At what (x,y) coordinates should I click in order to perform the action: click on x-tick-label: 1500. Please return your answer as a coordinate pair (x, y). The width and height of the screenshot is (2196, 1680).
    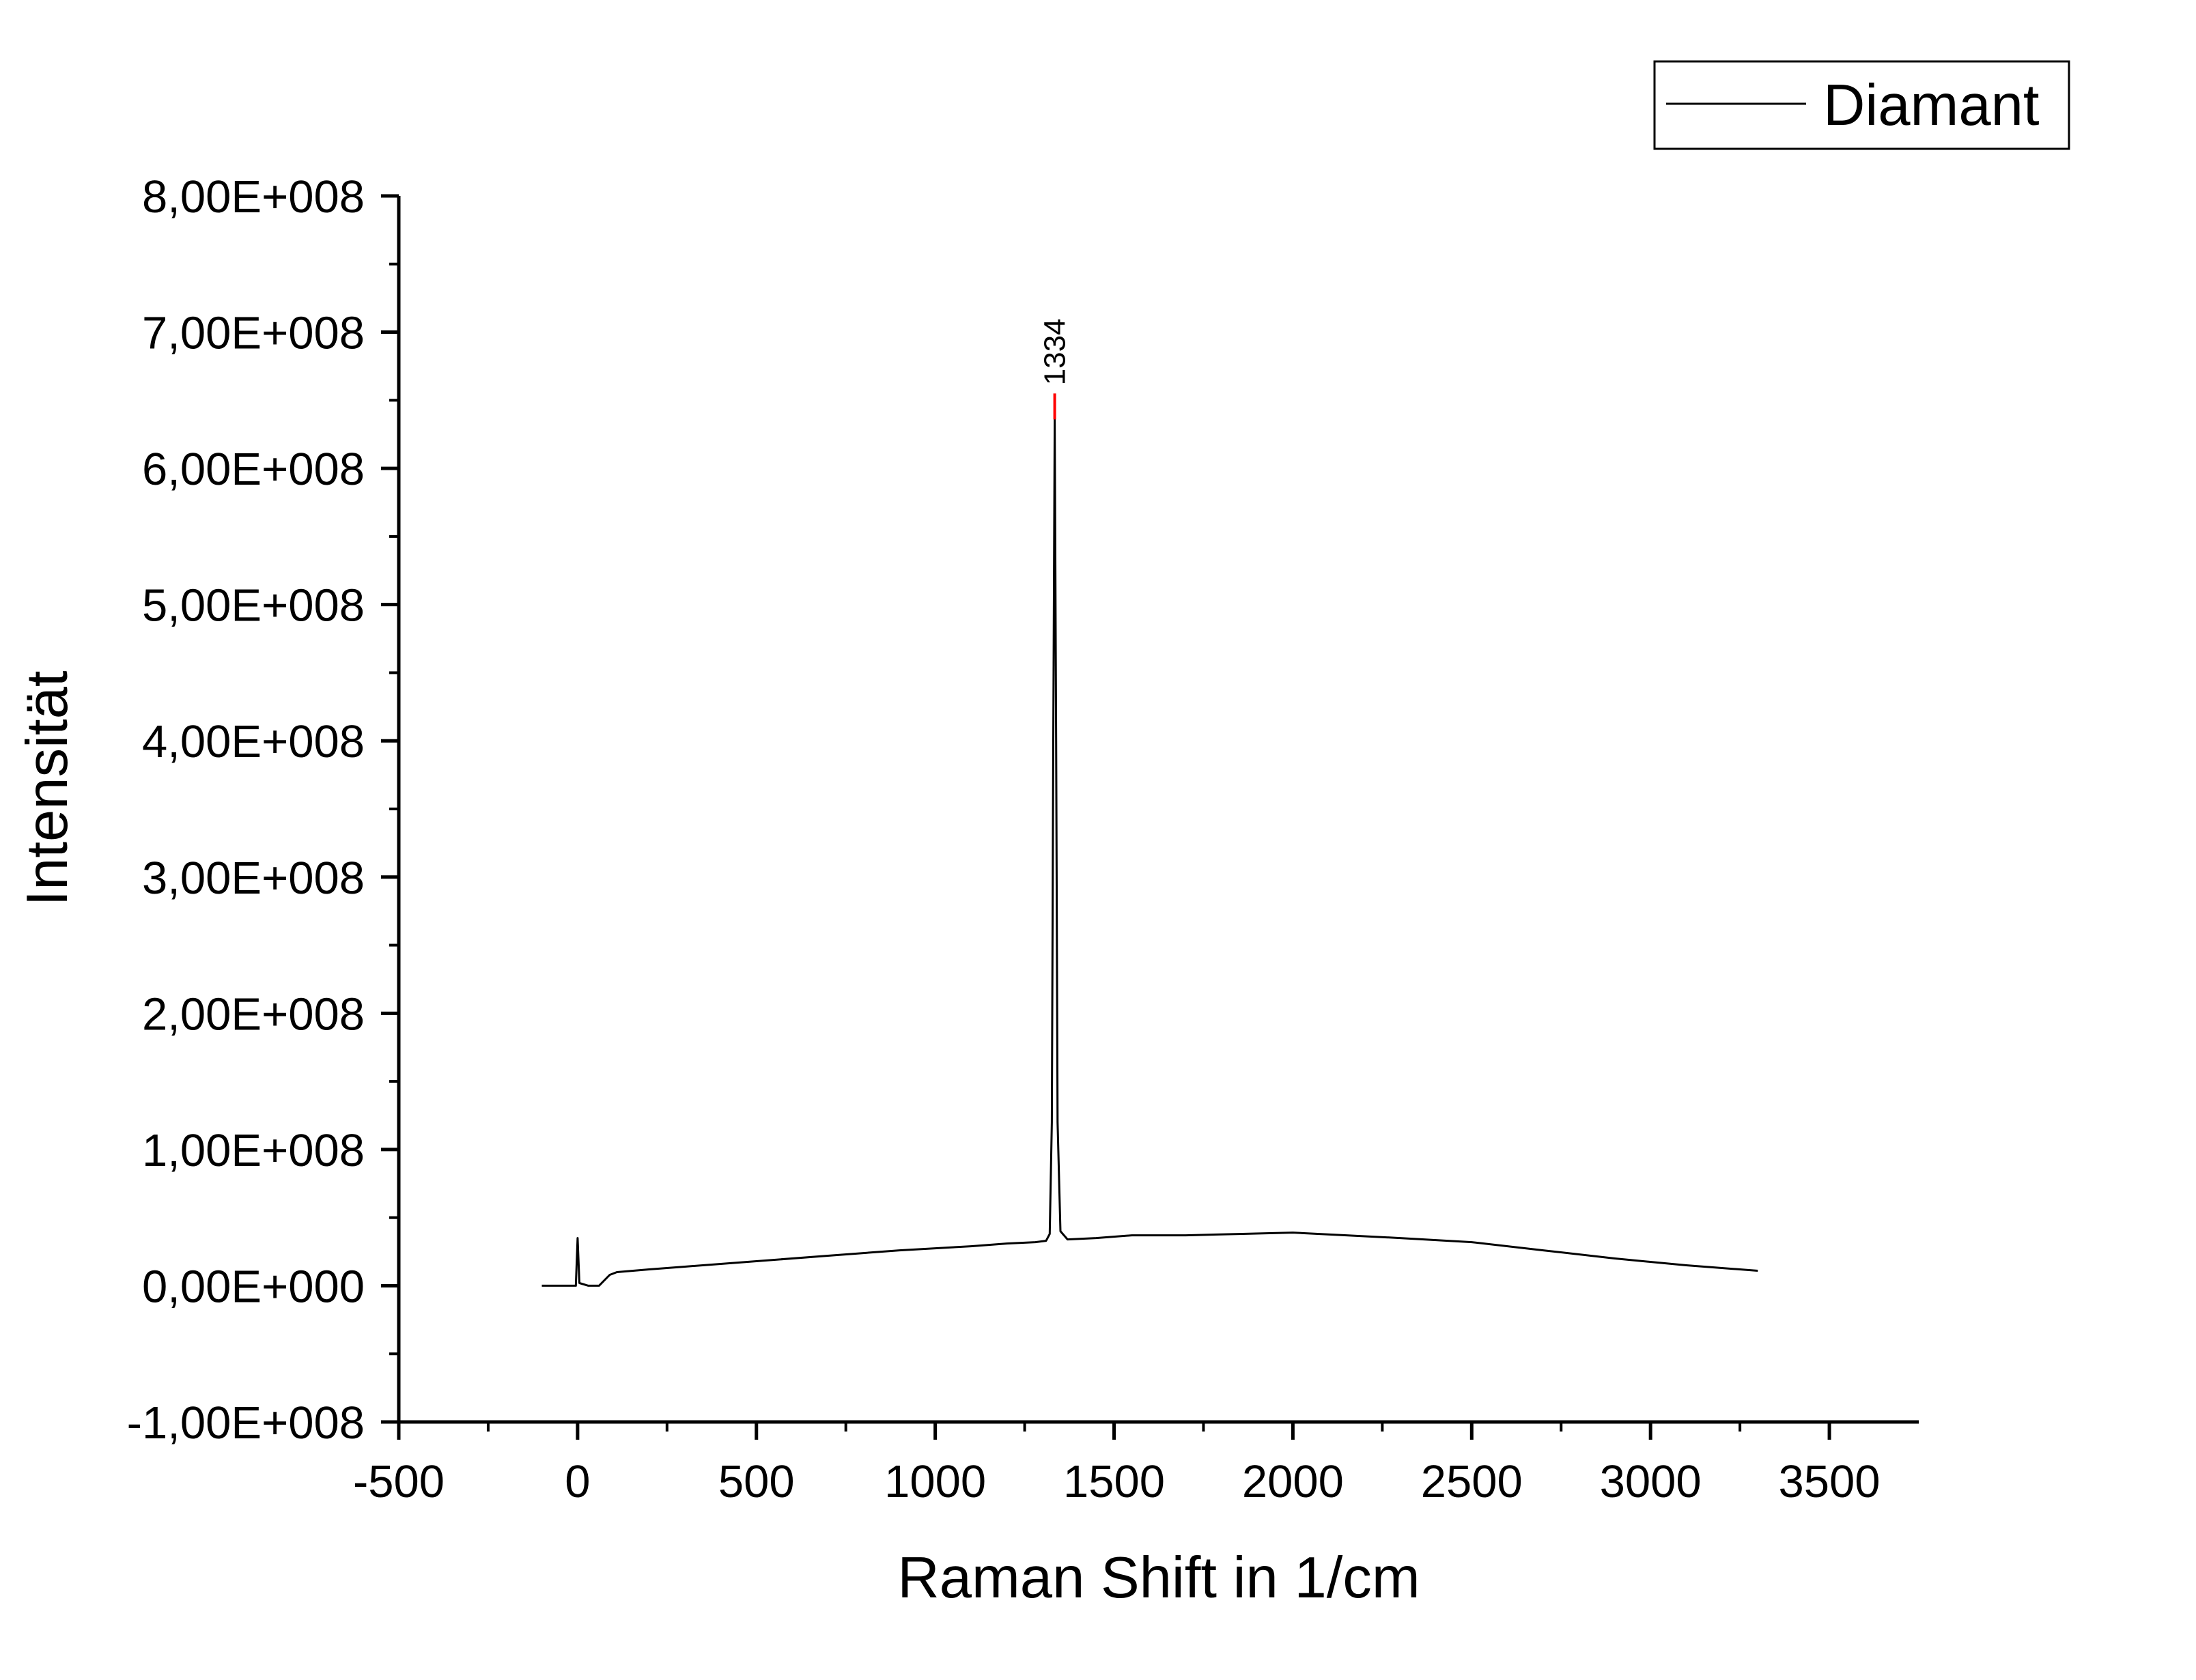
    Looking at the image, I should click on (1114, 1481).